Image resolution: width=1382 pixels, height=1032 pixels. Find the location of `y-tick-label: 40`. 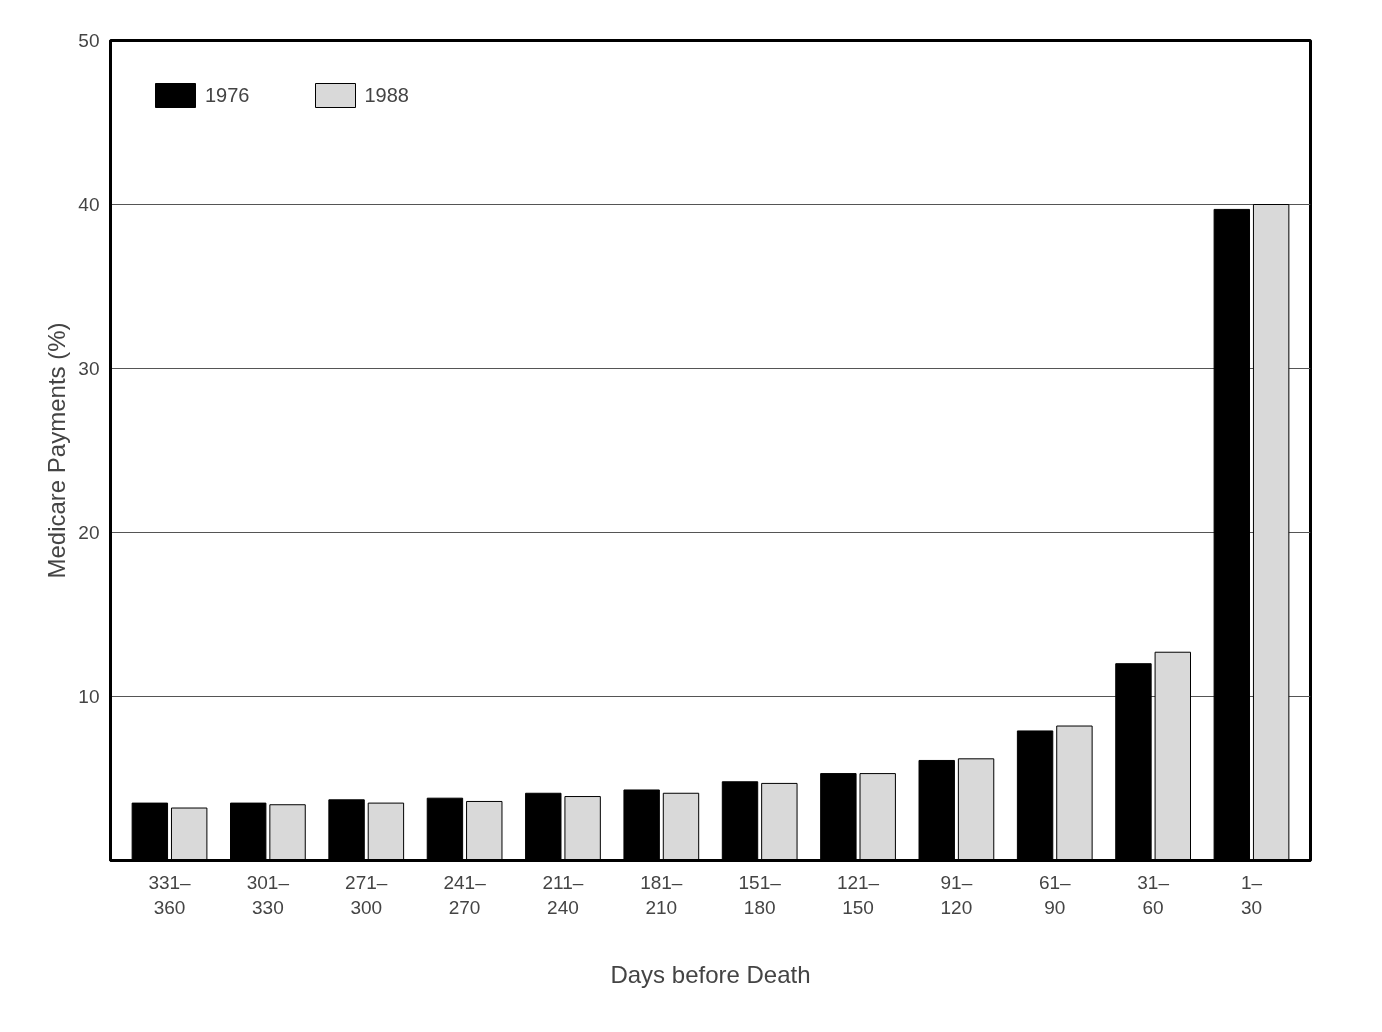

y-tick-label: 40 is located at coordinates (89, 204).